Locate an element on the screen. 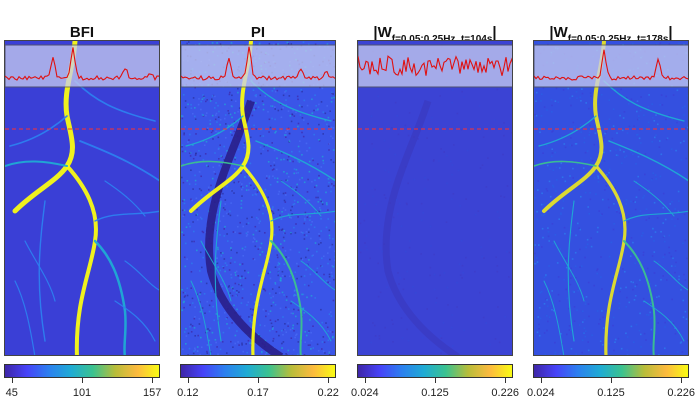 The height and width of the screenshot is (420, 700). colorbar-tick-label: 157 is located at coordinates (152, 393).